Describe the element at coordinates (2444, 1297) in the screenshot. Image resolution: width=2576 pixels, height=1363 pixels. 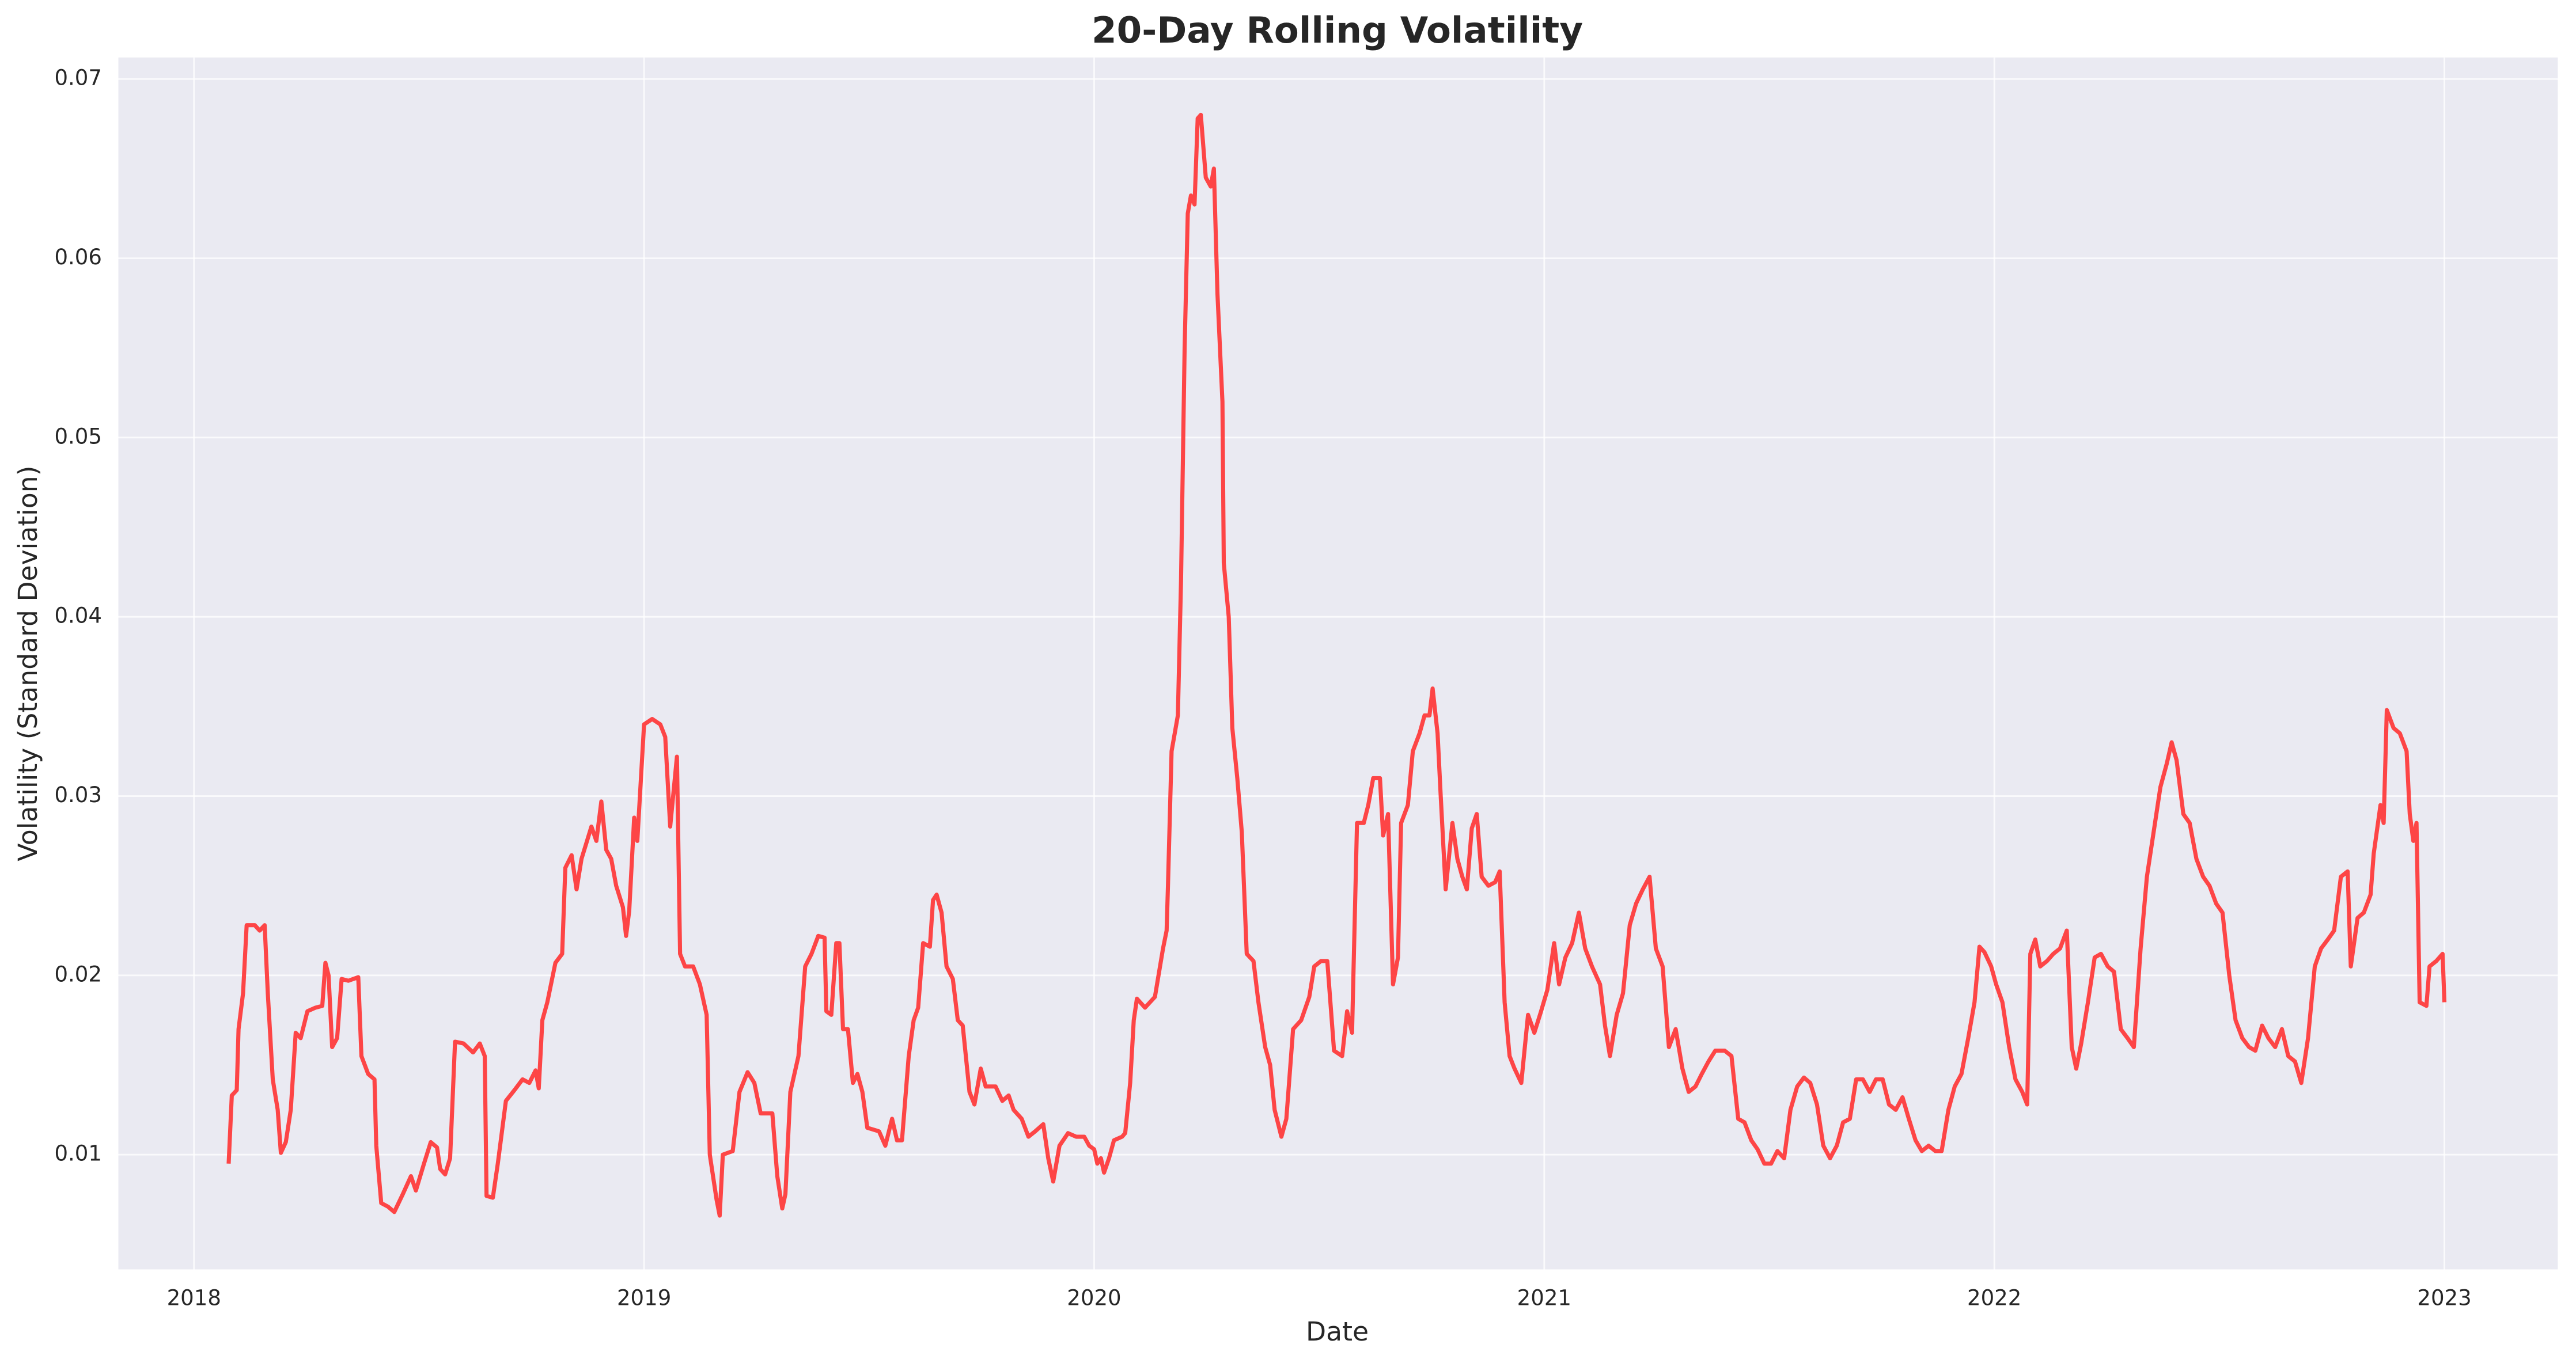
I see `x-tick-label: 2023` at that location.